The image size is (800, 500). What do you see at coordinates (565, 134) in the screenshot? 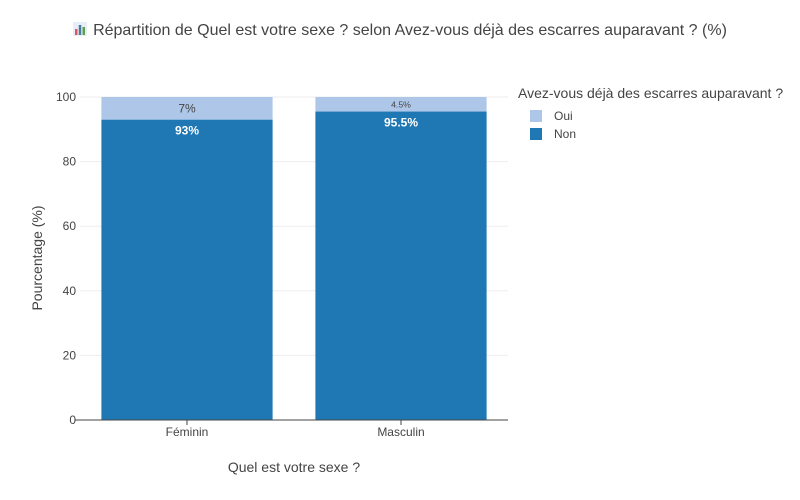
I see `legend-label-non: Non` at bounding box center [565, 134].